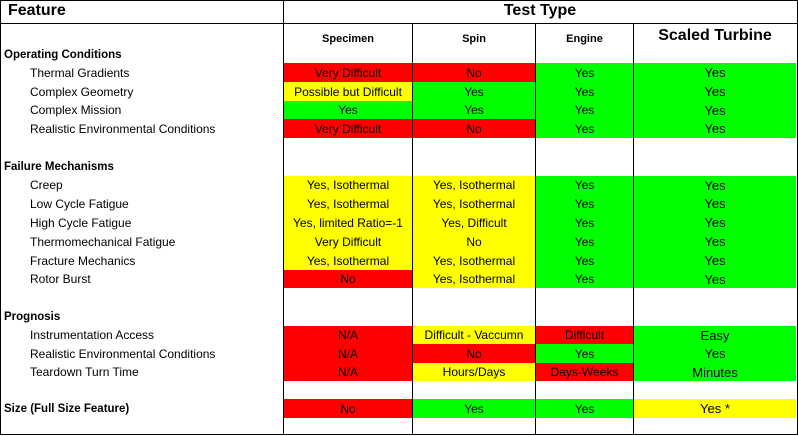 The width and height of the screenshot is (798, 436). I want to click on cell-spin: Hours/Days, so click(474, 372).